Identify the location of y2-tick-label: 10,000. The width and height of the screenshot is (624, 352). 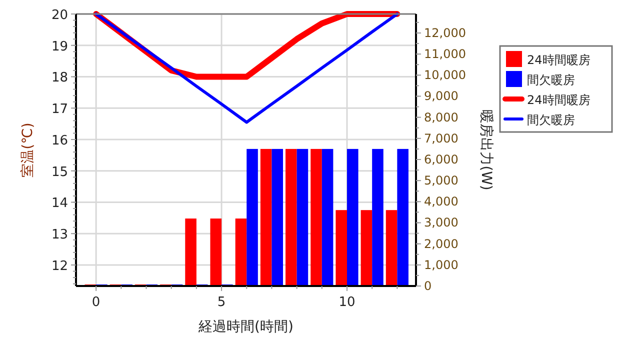
(445, 75).